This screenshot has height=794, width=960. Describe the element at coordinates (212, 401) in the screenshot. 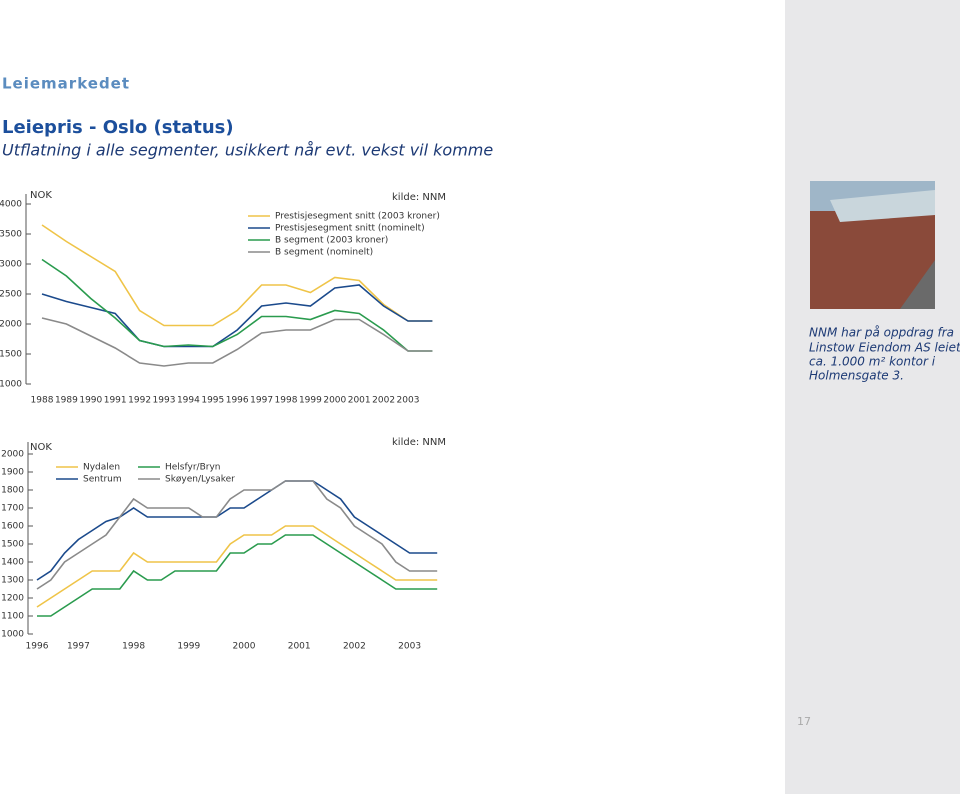

I see `x-tick-label: 1995` at that location.